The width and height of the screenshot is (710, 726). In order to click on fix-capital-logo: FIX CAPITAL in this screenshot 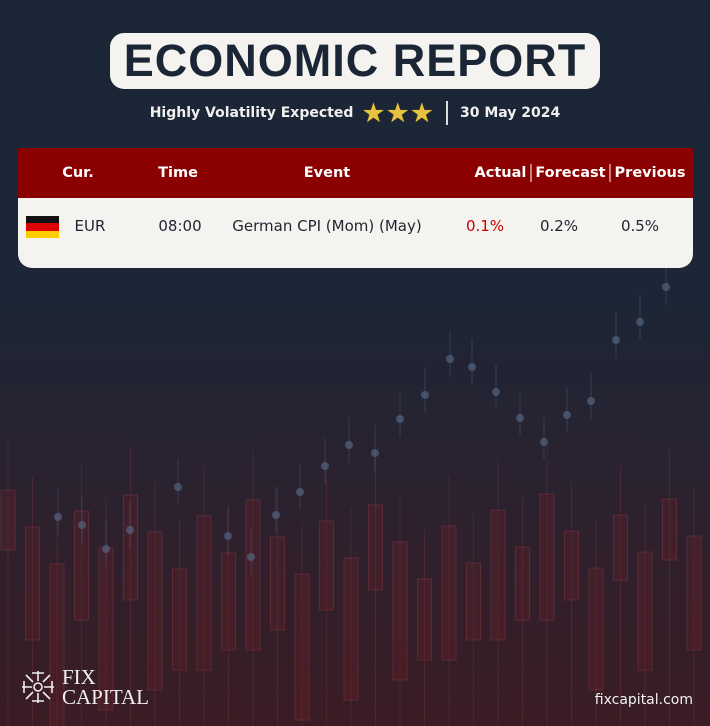, I will do `click(84, 687)`.